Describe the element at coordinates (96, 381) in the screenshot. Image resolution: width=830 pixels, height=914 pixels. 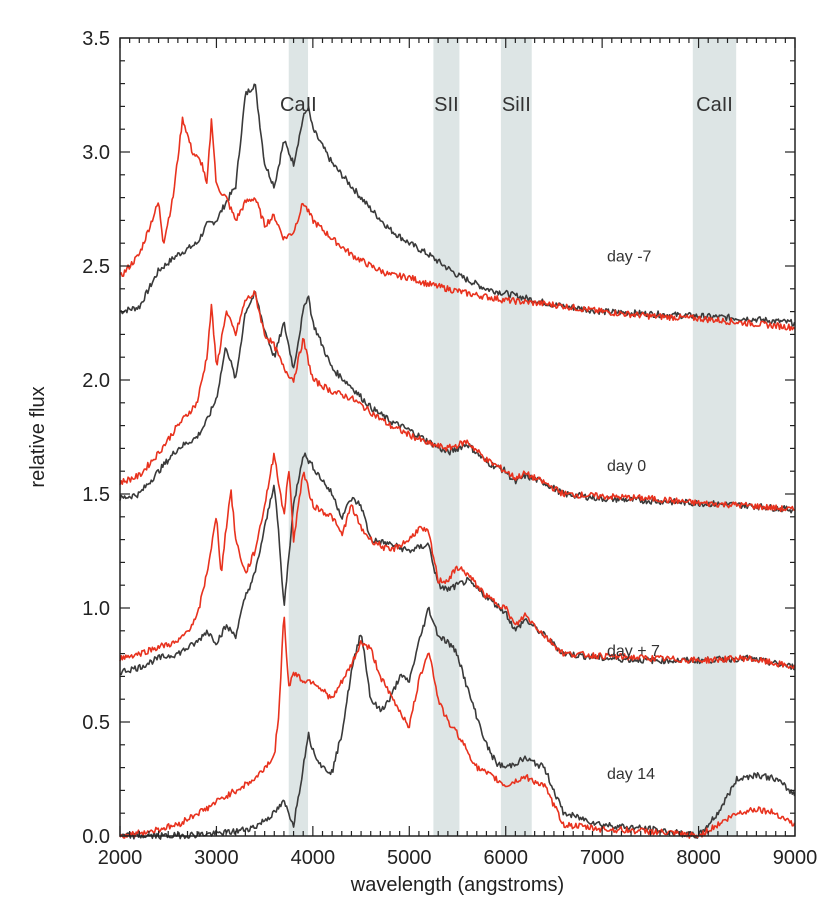
I see `y-tick-label: 2.0` at that location.